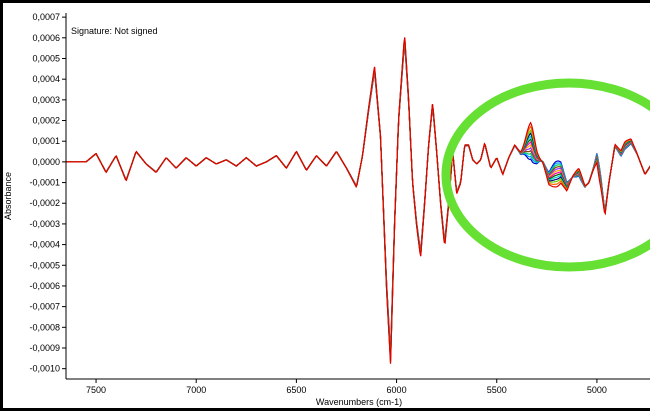 This screenshot has height=414, width=650. Describe the element at coordinates (296, 390) in the screenshot. I see `x-tick-label: 6500` at that location.